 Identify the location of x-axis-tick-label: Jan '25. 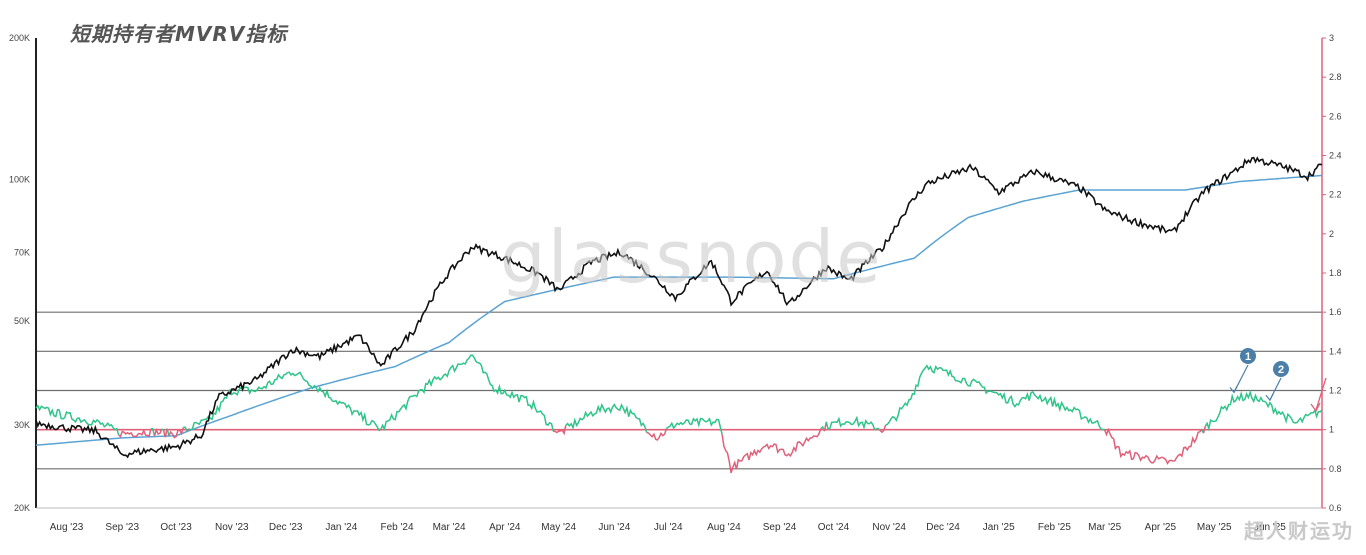
(999, 527).